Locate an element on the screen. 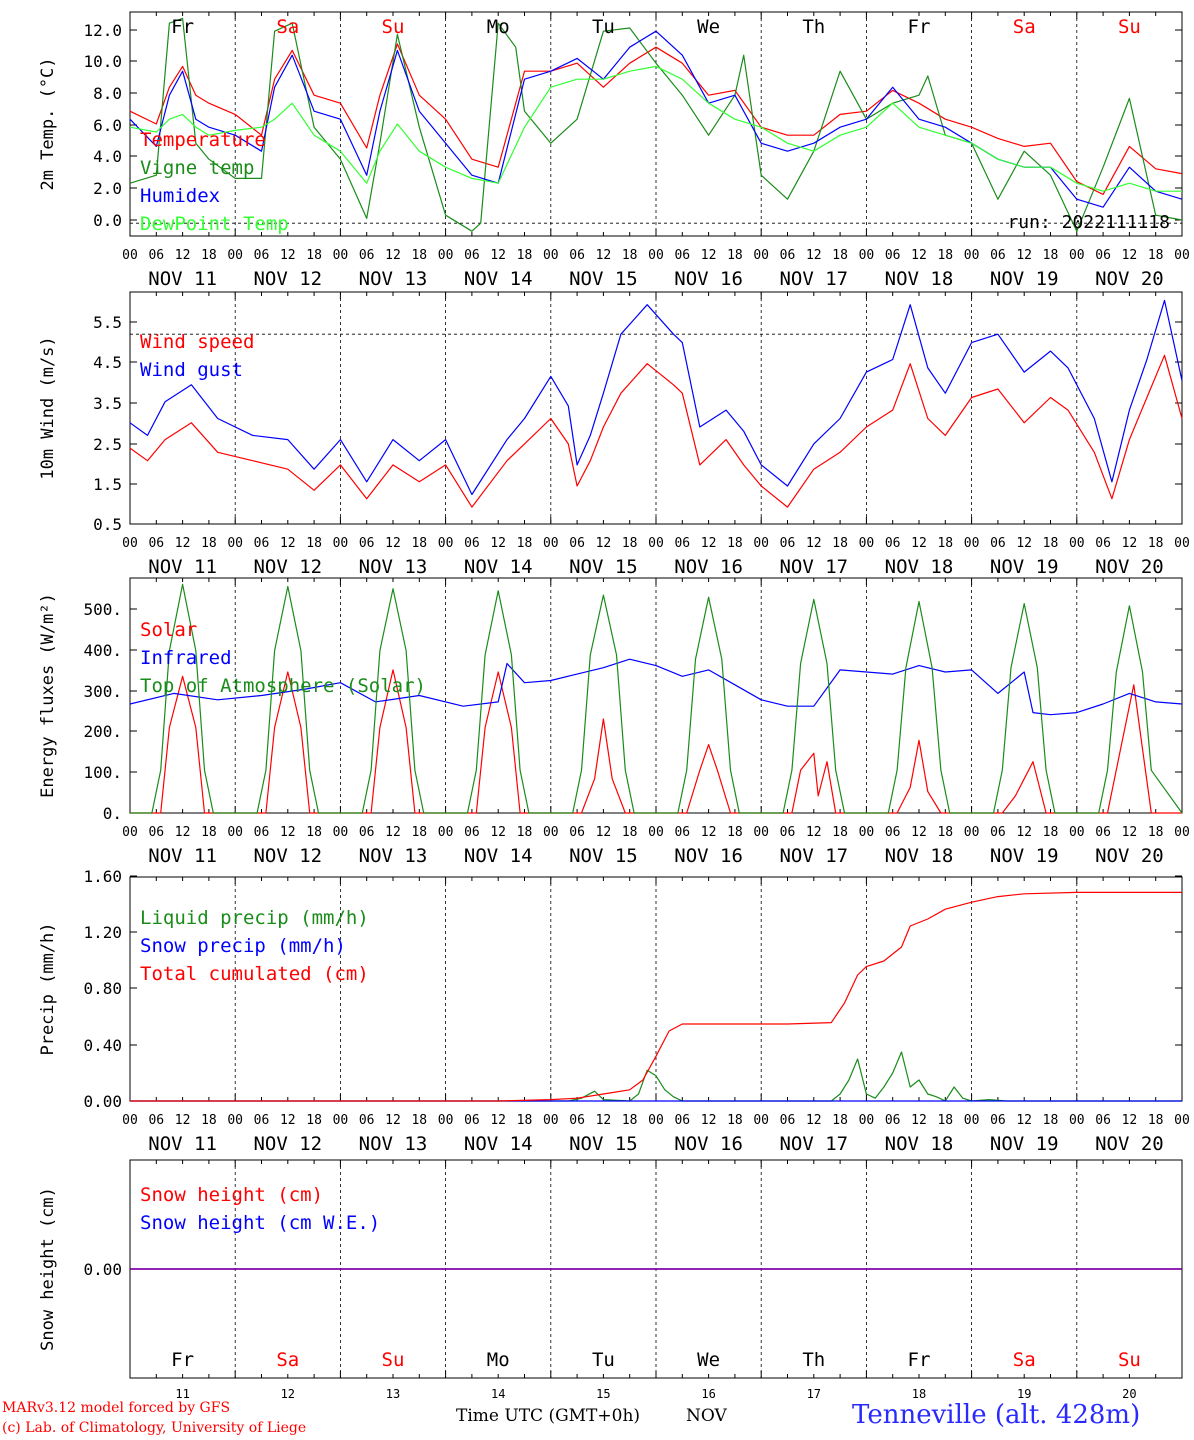 The image size is (1194, 1440). legend-entry: Wind gust is located at coordinates (191, 370).